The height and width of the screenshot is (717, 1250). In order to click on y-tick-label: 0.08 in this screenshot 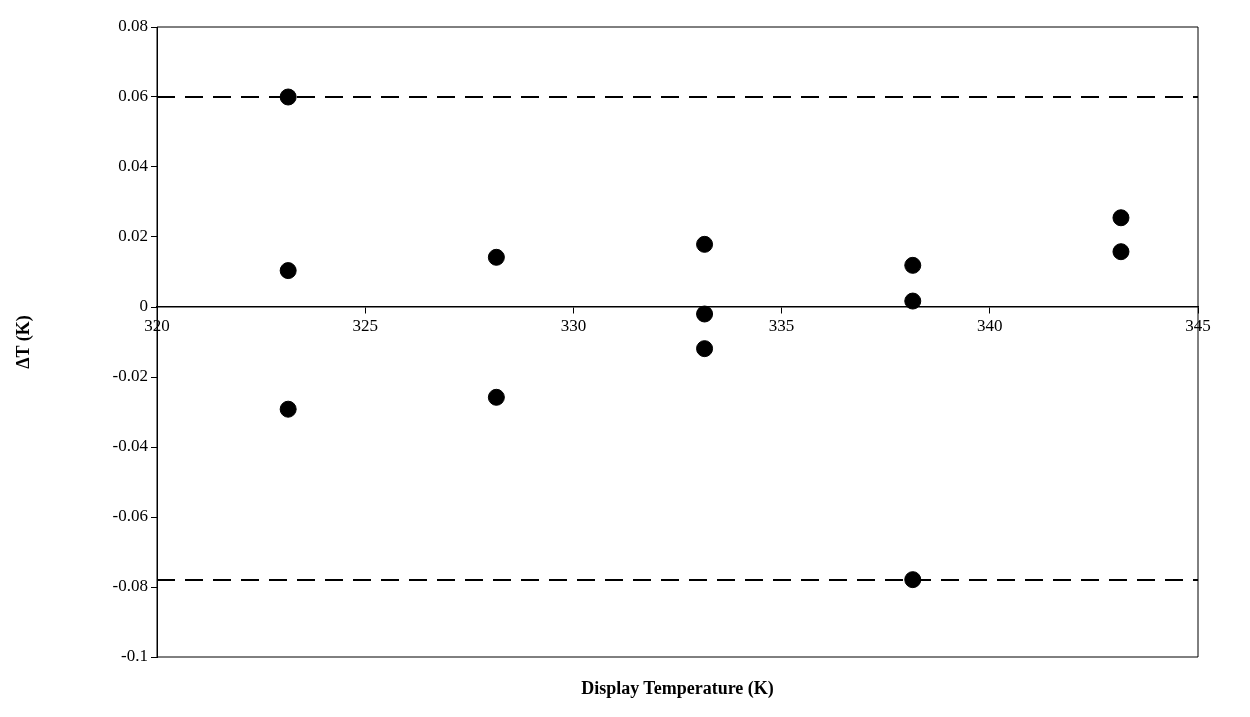, I will do `click(133, 26)`.